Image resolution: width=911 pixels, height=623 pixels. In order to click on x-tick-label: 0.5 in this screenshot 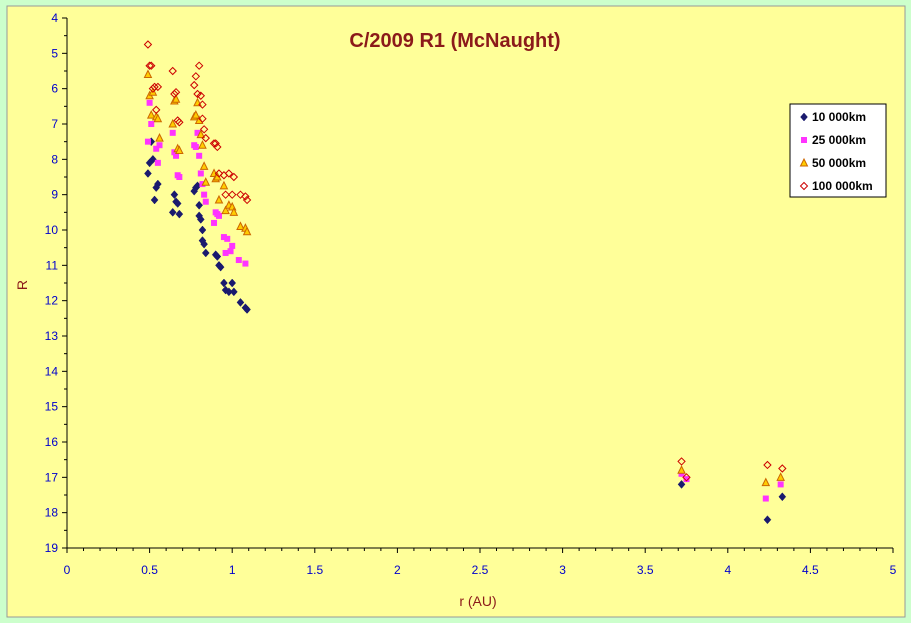, I will do `click(149, 570)`.